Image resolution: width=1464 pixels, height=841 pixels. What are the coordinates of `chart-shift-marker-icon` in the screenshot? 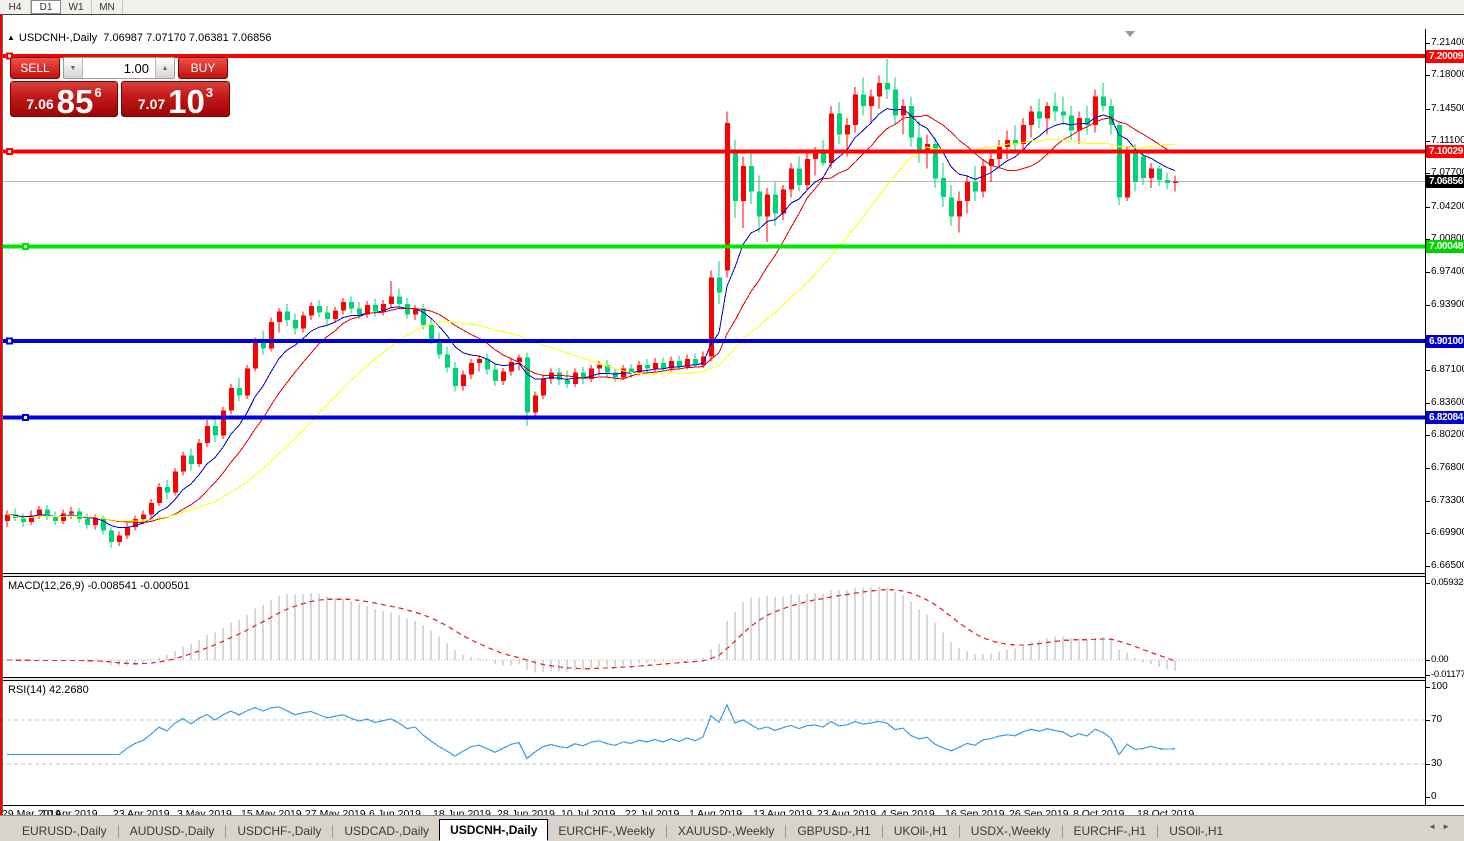 It's located at (1130, 34).